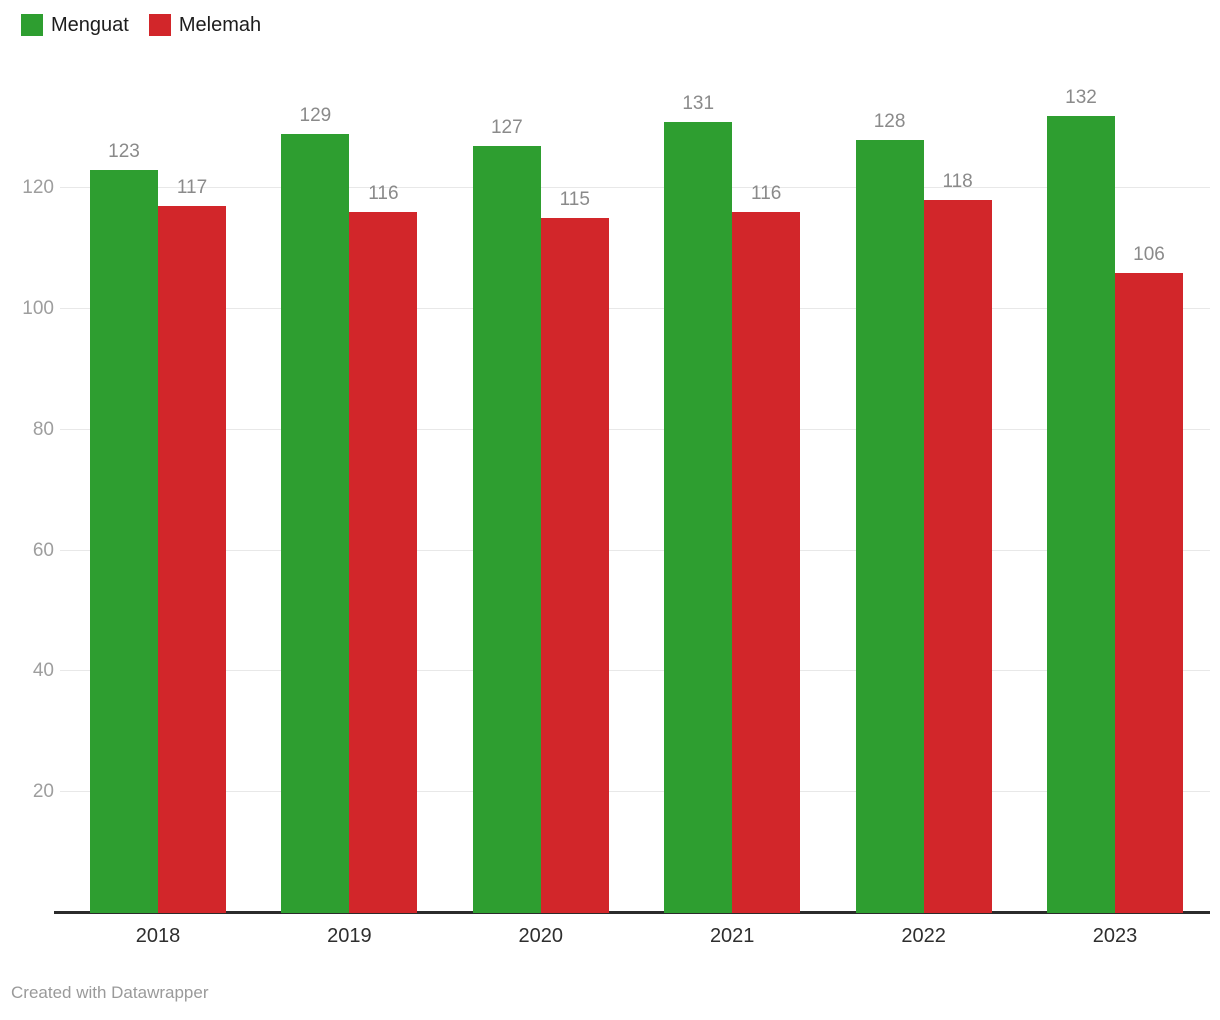 The width and height of the screenshot is (1220, 1020). What do you see at coordinates (383, 194) in the screenshot?
I see `value-label-melemah-2019: 116` at bounding box center [383, 194].